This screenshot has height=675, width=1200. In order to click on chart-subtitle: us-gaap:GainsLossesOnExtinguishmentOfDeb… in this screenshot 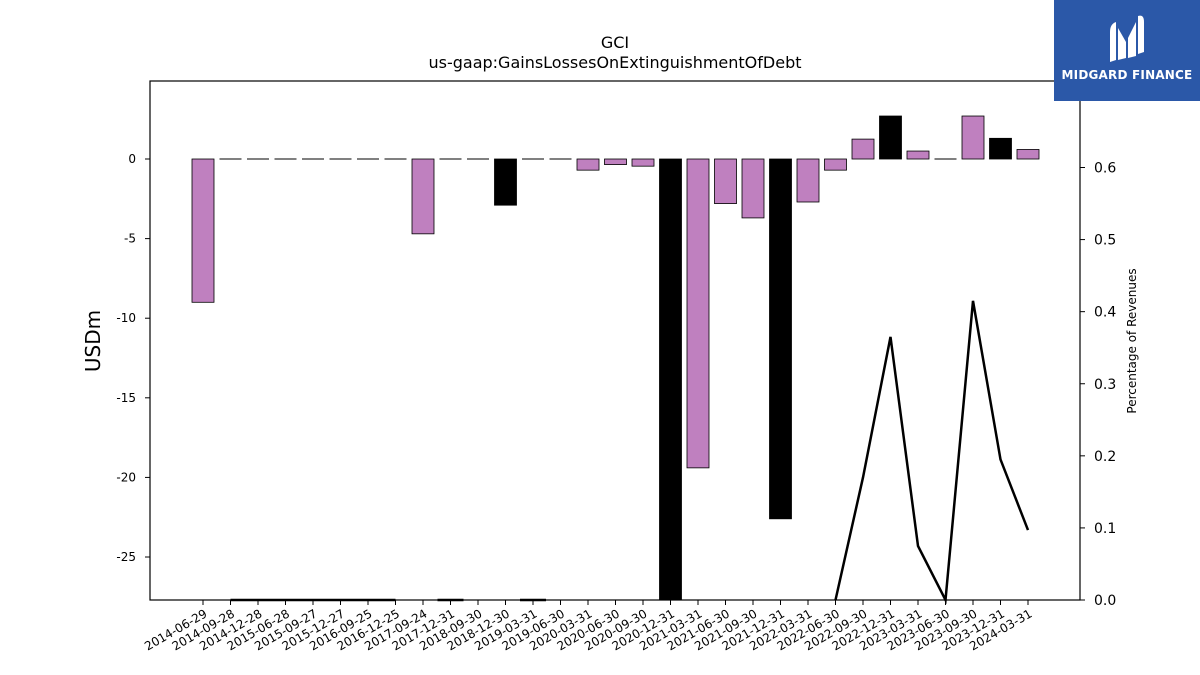, I will do `click(614, 62)`.